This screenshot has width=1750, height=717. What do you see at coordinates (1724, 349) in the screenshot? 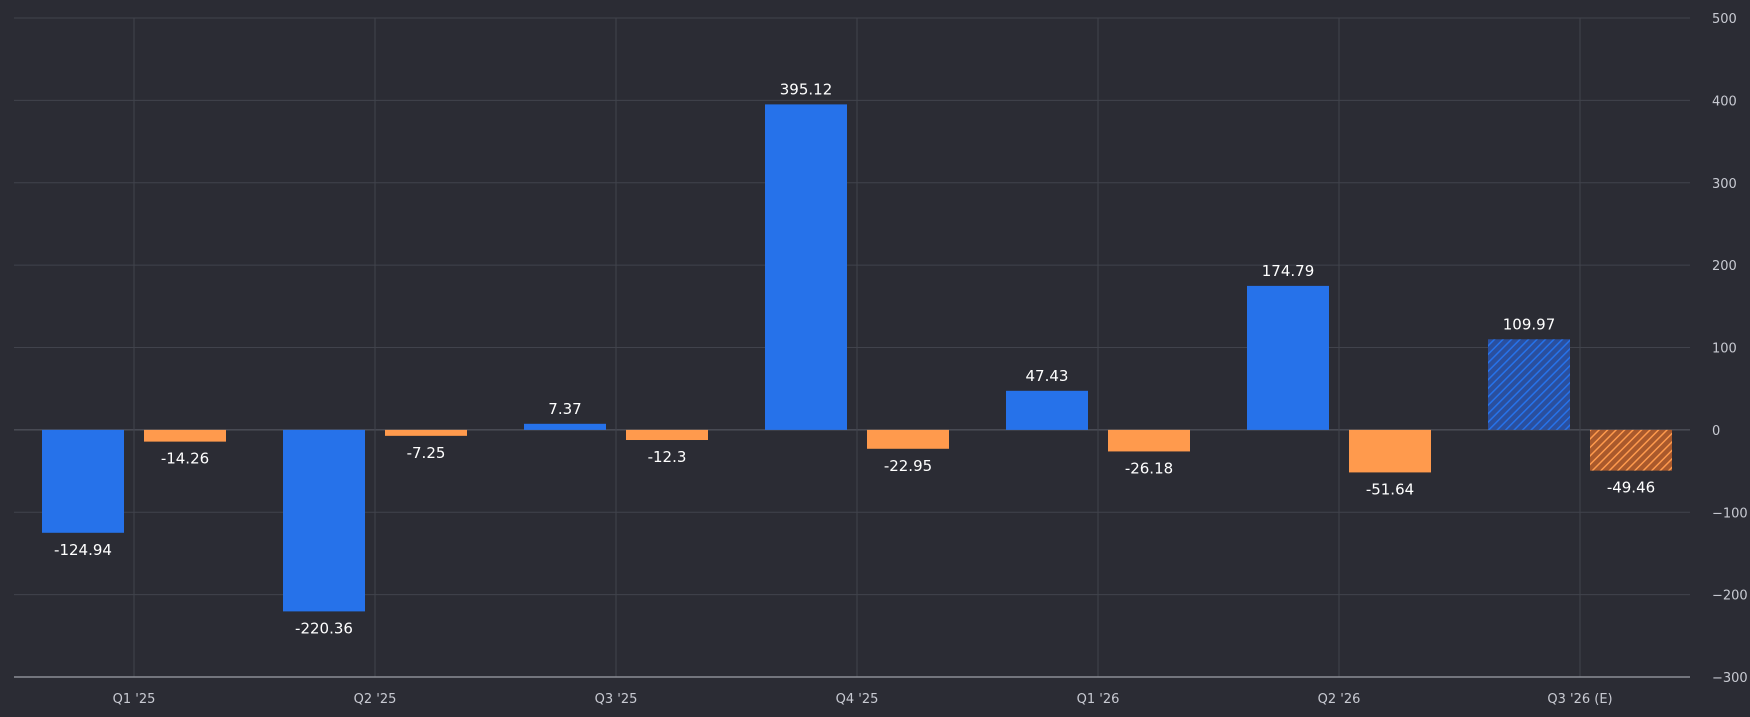
I see `y-tick-label: 100` at bounding box center [1724, 349].